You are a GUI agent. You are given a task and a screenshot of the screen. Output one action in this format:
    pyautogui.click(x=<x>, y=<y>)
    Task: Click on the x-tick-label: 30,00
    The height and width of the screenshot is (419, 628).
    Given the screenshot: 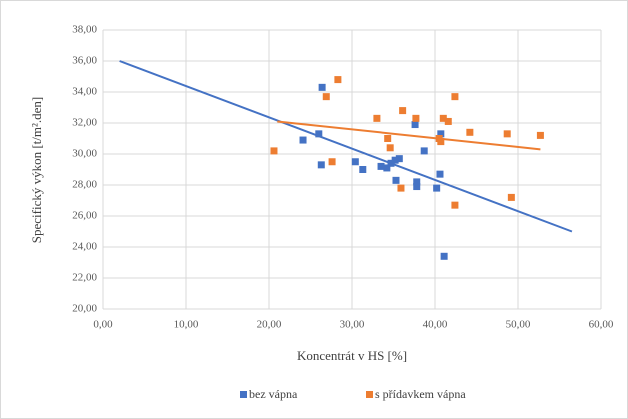 What is the action you would take?
    pyautogui.click(x=352, y=325)
    